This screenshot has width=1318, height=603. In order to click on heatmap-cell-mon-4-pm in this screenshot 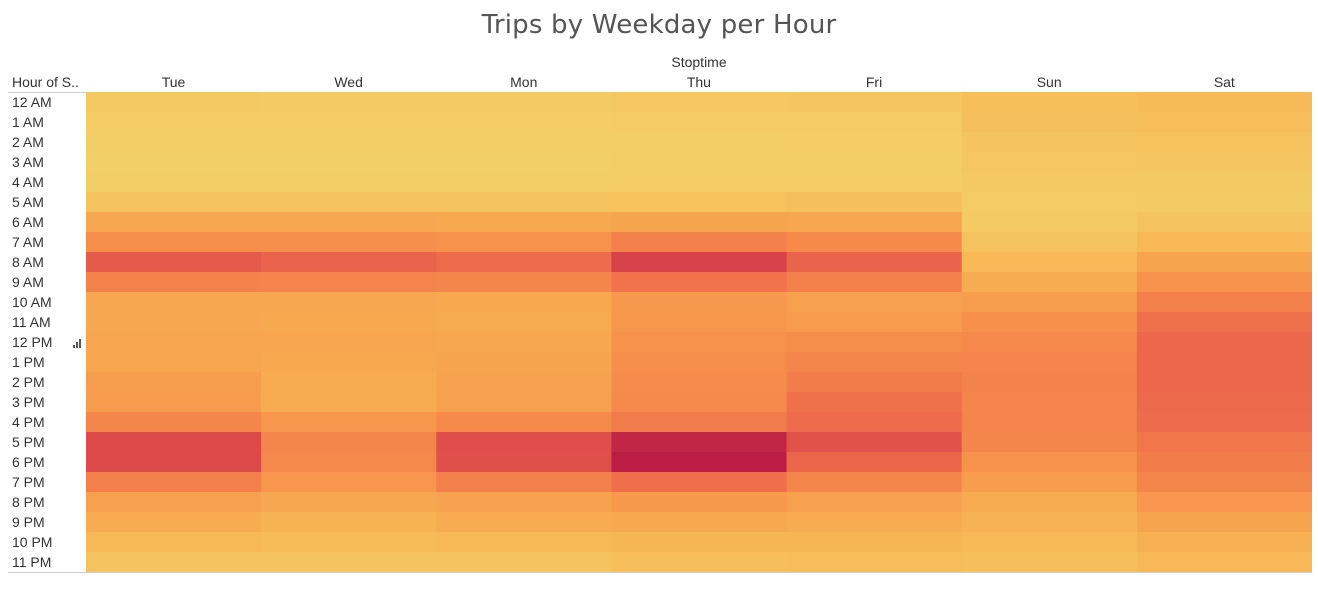, I will do `click(524, 422)`.